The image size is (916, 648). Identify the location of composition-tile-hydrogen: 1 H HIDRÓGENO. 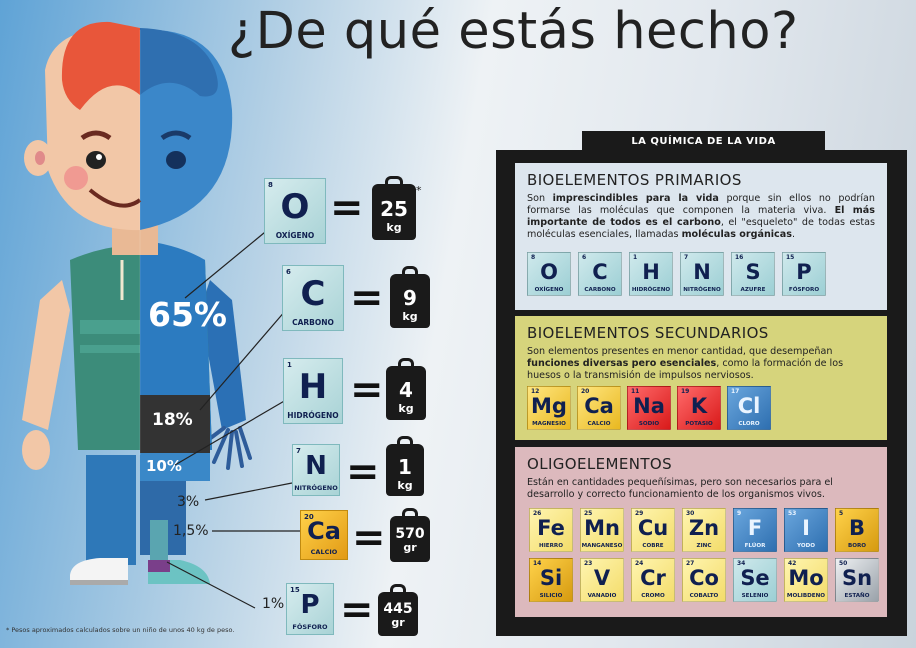
(313, 391).